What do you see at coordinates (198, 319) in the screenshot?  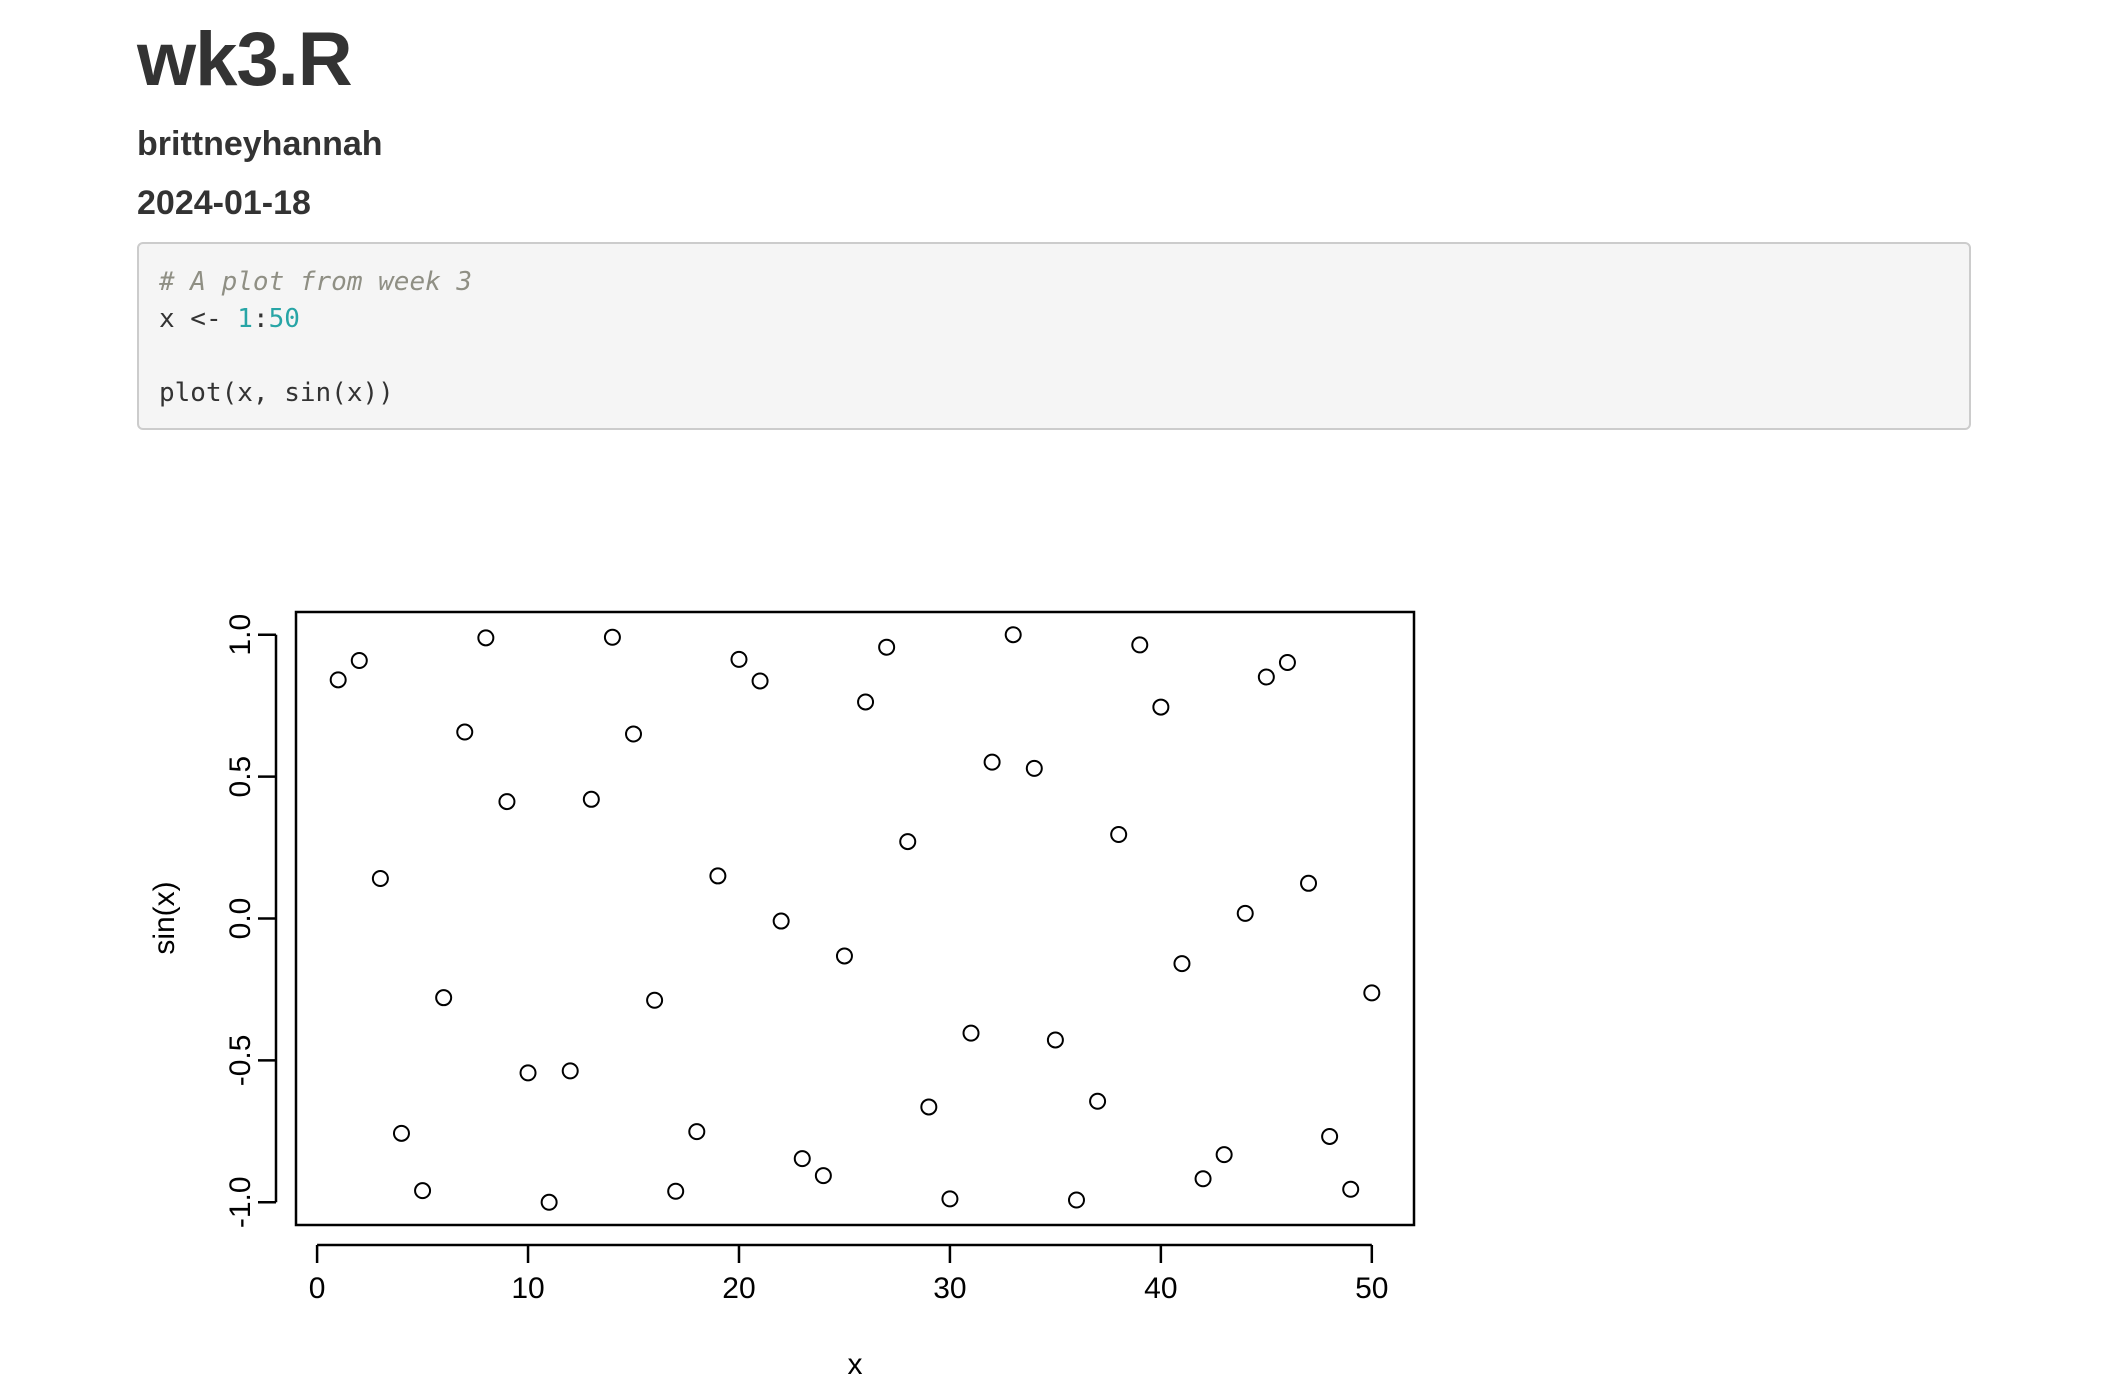 I see `code-assignment: x <-` at bounding box center [198, 319].